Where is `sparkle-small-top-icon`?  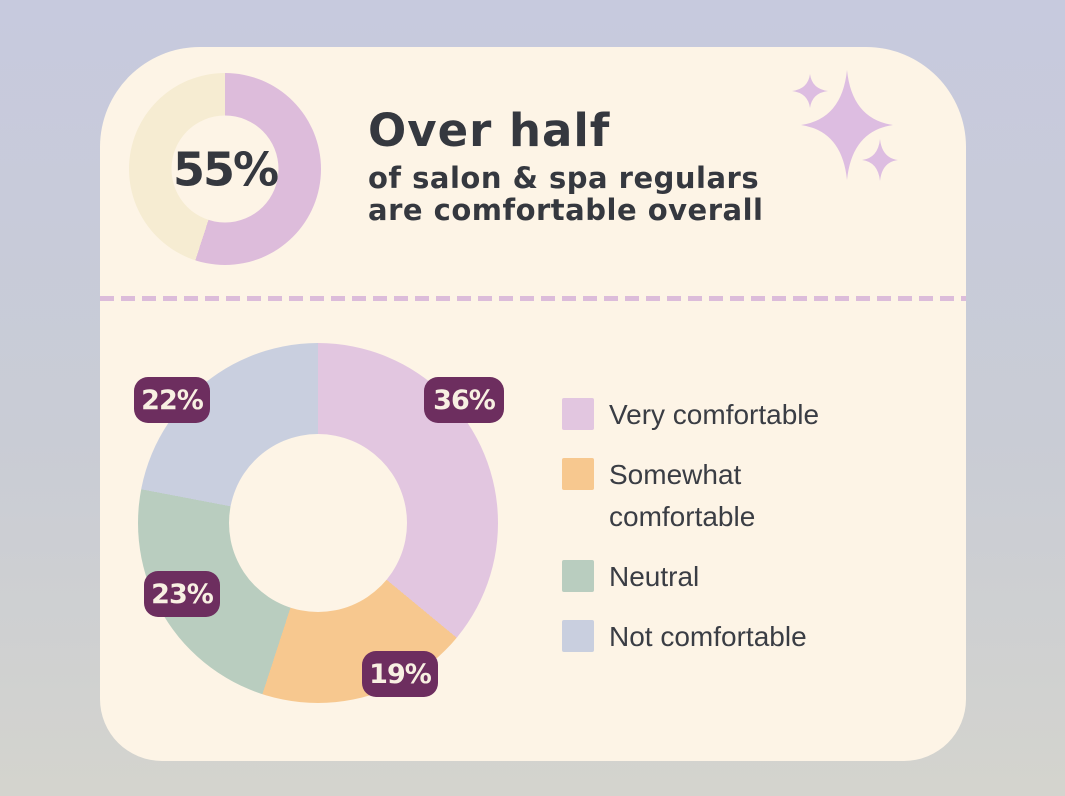
sparkle-small-top-icon is located at coordinates (810, 91).